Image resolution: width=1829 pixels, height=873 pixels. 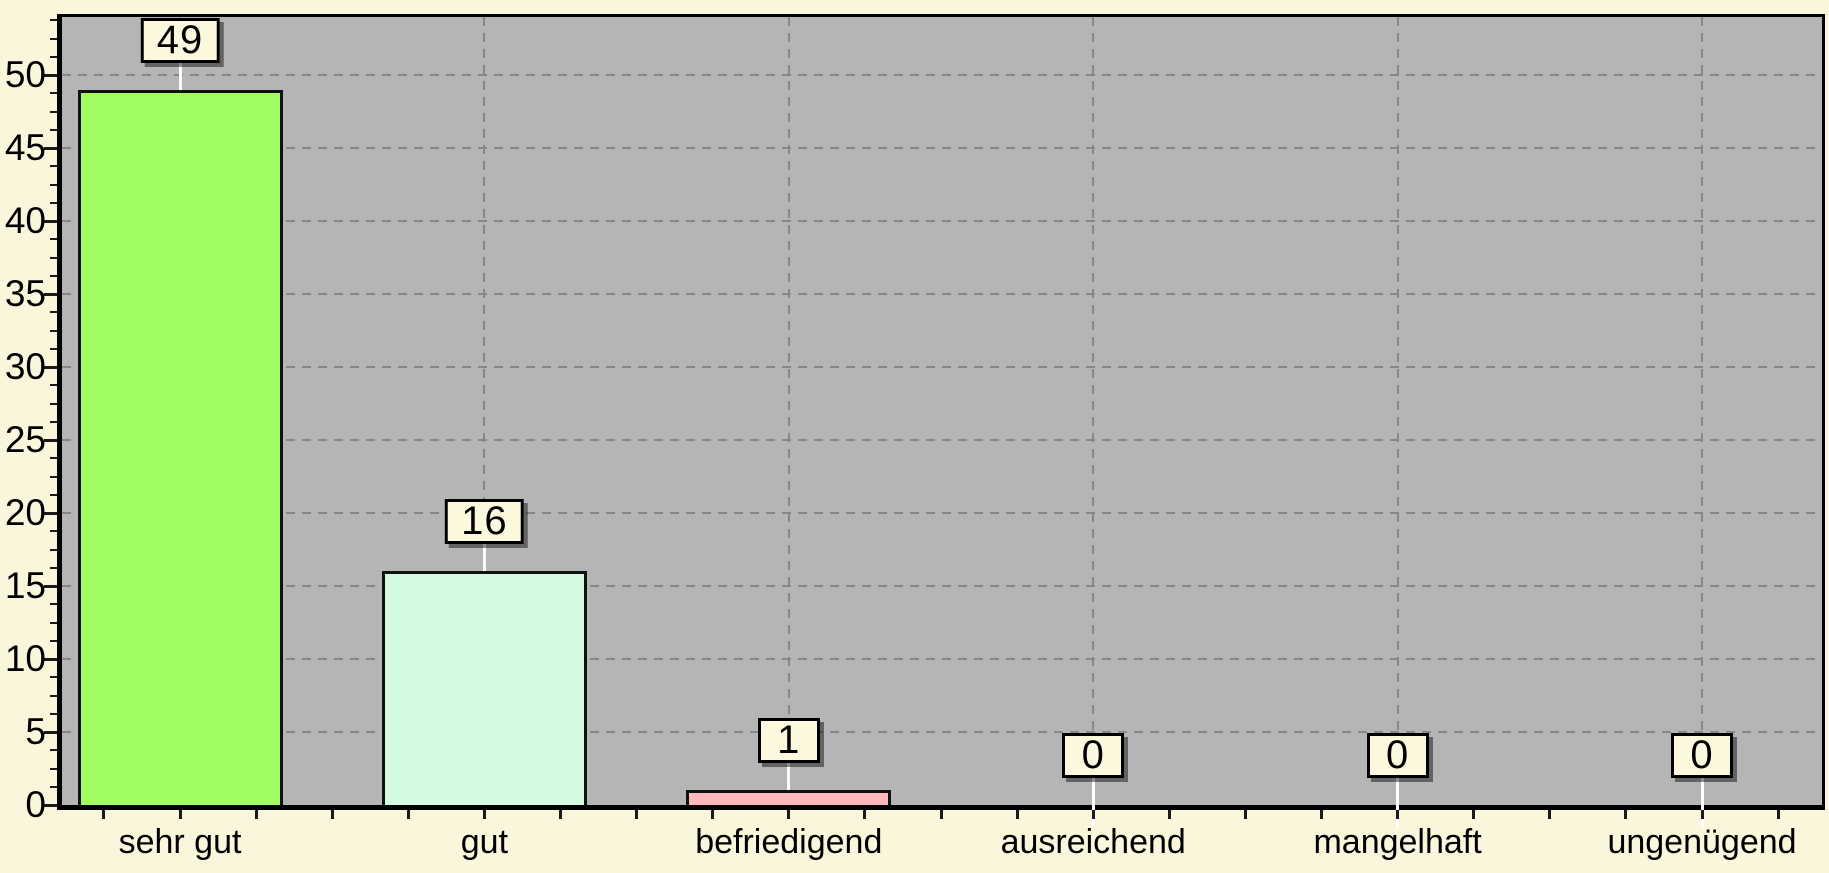 I want to click on x-axis-category-label: mangelhaft, so click(x=1397, y=842).